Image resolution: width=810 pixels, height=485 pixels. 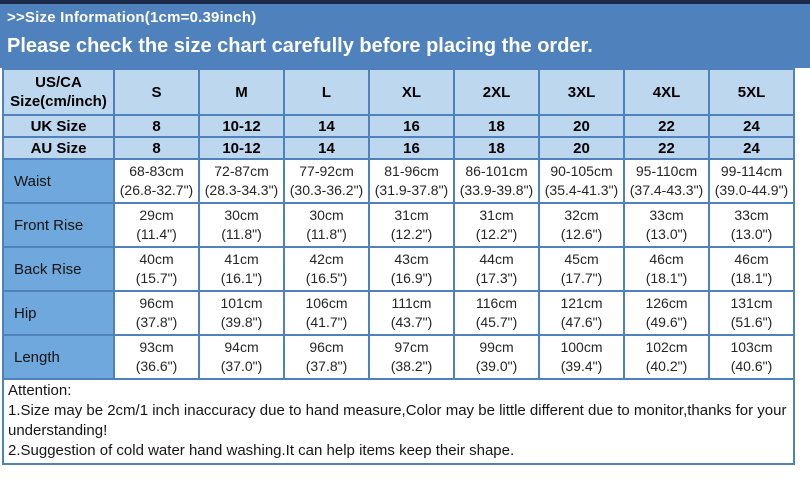 What do you see at coordinates (411, 322) in the screenshot?
I see `inch-value: (43.7")` at bounding box center [411, 322].